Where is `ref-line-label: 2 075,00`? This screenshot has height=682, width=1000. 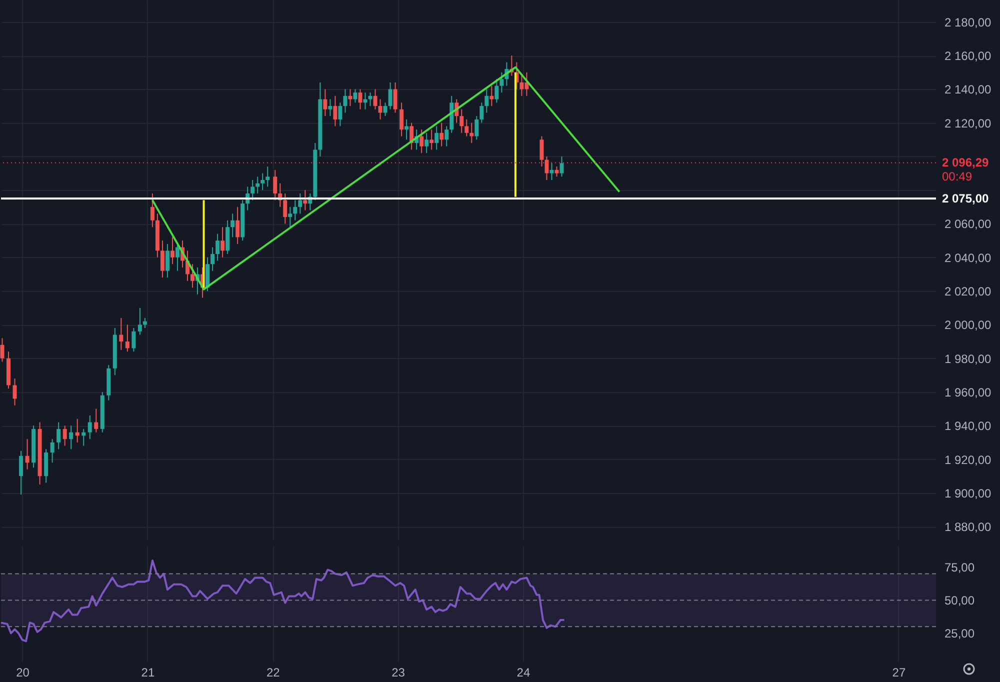 ref-line-label: 2 075,00 is located at coordinates (966, 199).